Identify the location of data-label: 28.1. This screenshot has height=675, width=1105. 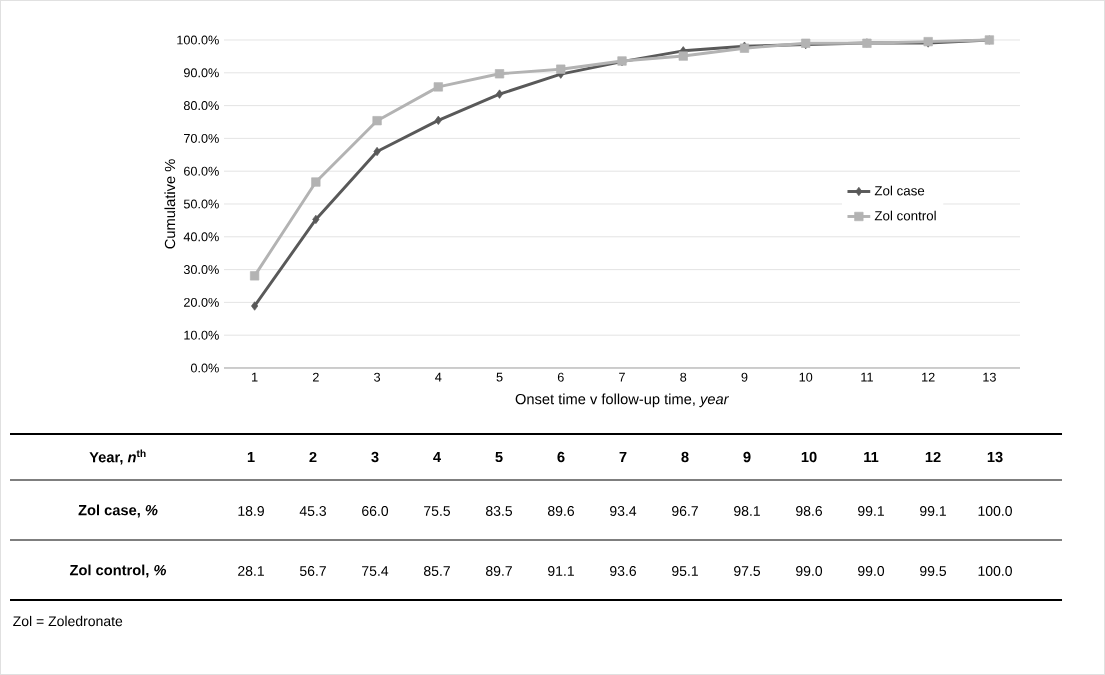
(251, 571).